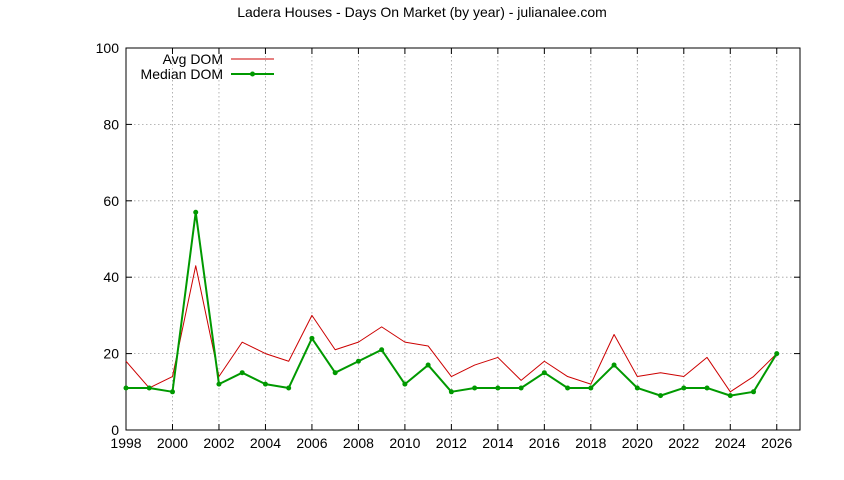 Image resolution: width=844 pixels, height=480 pixels. Describe the element at coordinates (111, 354) in the screenshot. I see `y-tick-label: 20` at that location.